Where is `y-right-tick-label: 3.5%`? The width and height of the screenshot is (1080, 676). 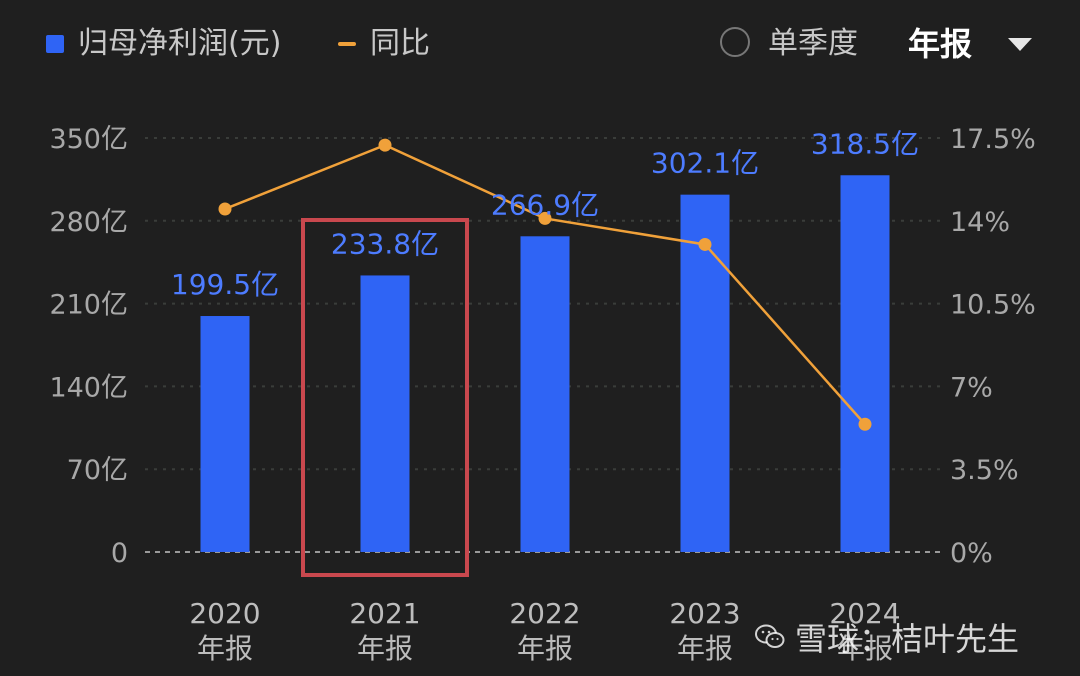
y-right-tick-label: 3.5% is located at coordinates (984, 470).